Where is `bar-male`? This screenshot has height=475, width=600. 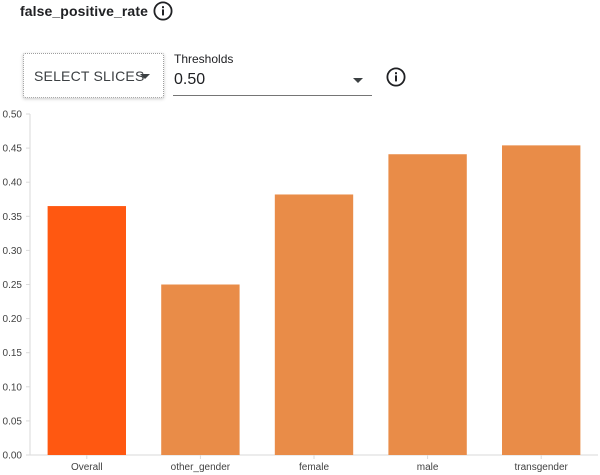
bar-male is located at coordinates (427, 304).